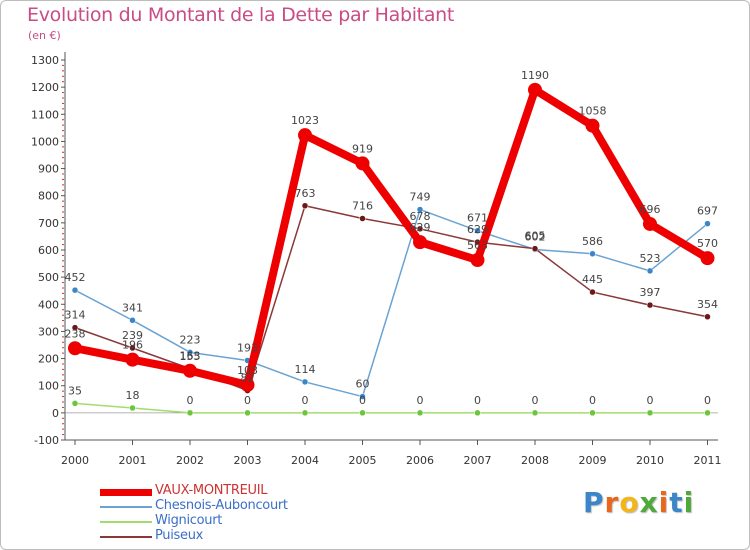 This screenshot has width=750, height=550. I want to click on data-label: 103, so click(247, 370).